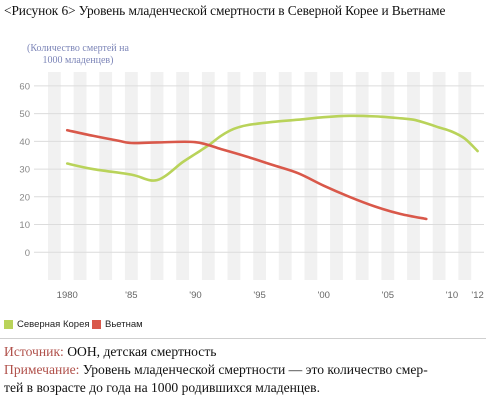  Describe the element at coordinates (24, 197) in the screenshot. I see `y-tick-label: 20` at that location.